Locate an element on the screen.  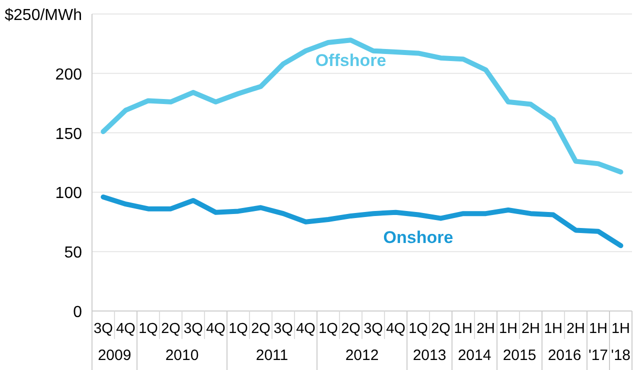
y-tick-label: 150 is located at coordinates (68, 134).